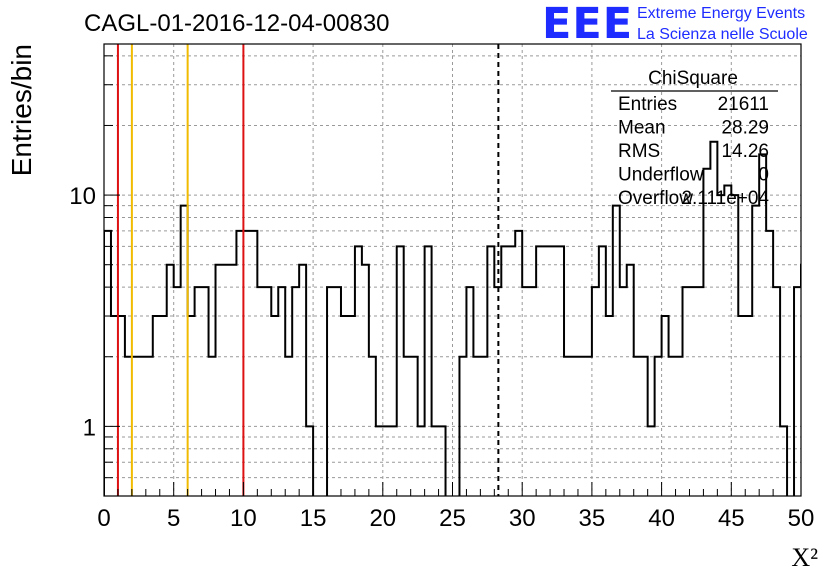 This screenshot has height=572, width=836. Describe the element at coordinates (592, 518) in the screenshot. I see `x-tick-label: 35` at that location.